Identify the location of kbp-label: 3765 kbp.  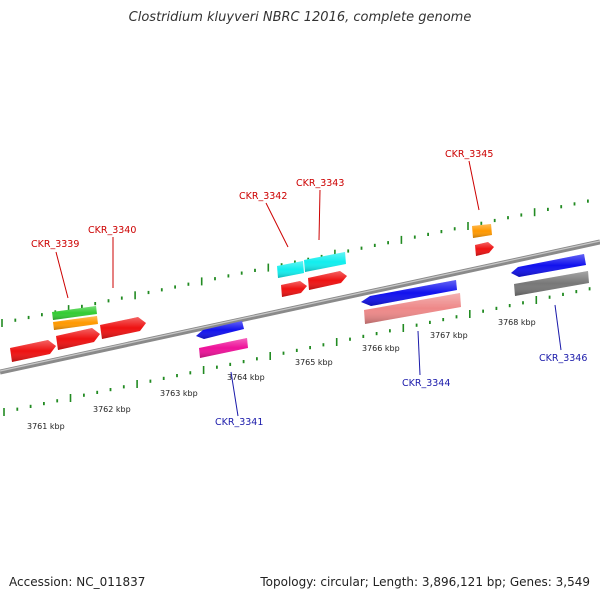
(314, 362).